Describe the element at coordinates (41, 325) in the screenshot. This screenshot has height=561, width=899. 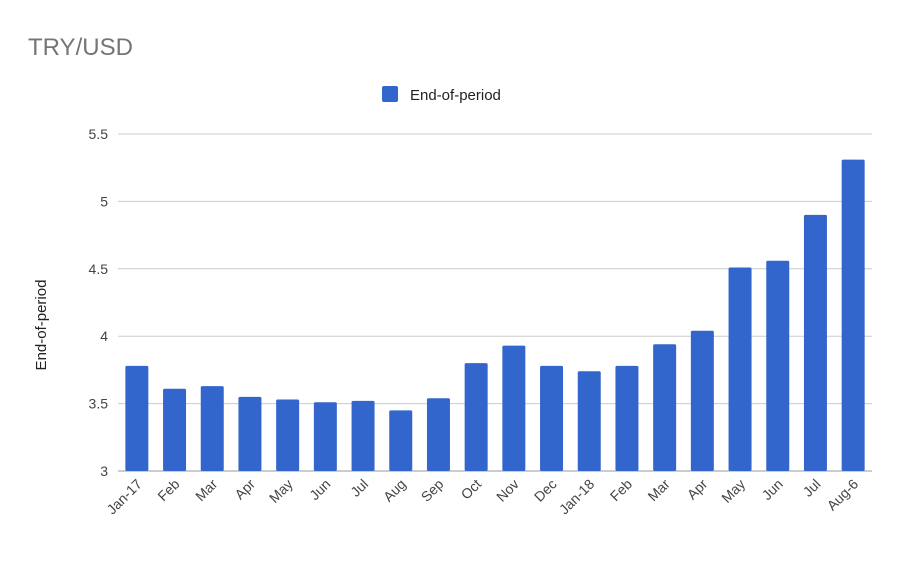
I see `y-axis-label: End-of-period` at that location.